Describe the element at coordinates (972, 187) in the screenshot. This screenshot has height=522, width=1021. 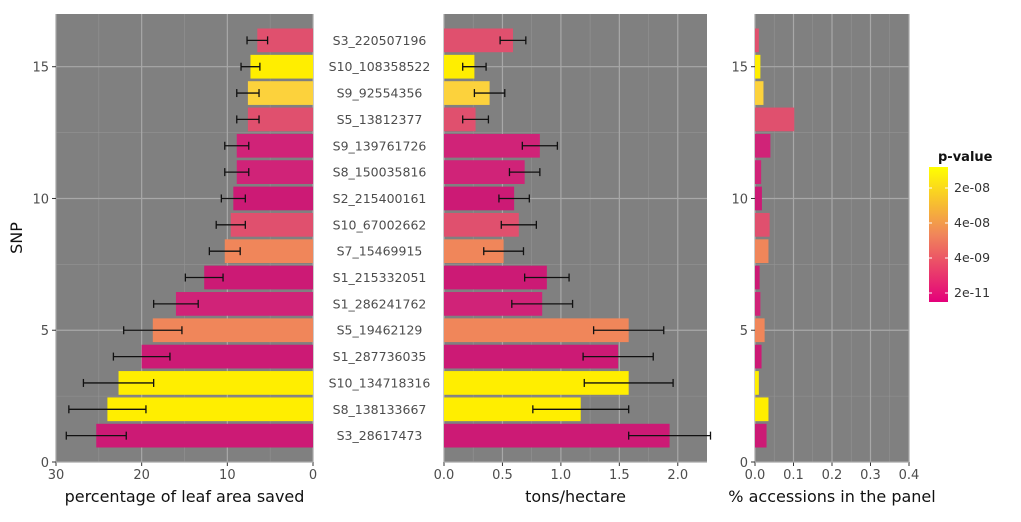
I see `legend-label: 2e-08` at that location.